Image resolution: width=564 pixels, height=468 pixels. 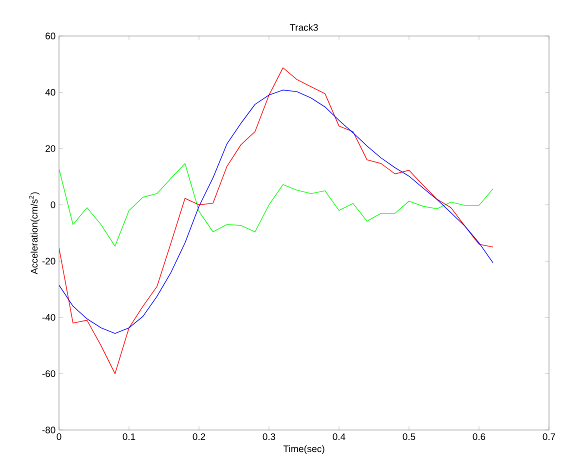 What do you see at coordinates (34, 233) in the screenshot?
I see `y-axis-title: Acceleration(cm/s$^{2}$)` at bounding box center [34, 233].